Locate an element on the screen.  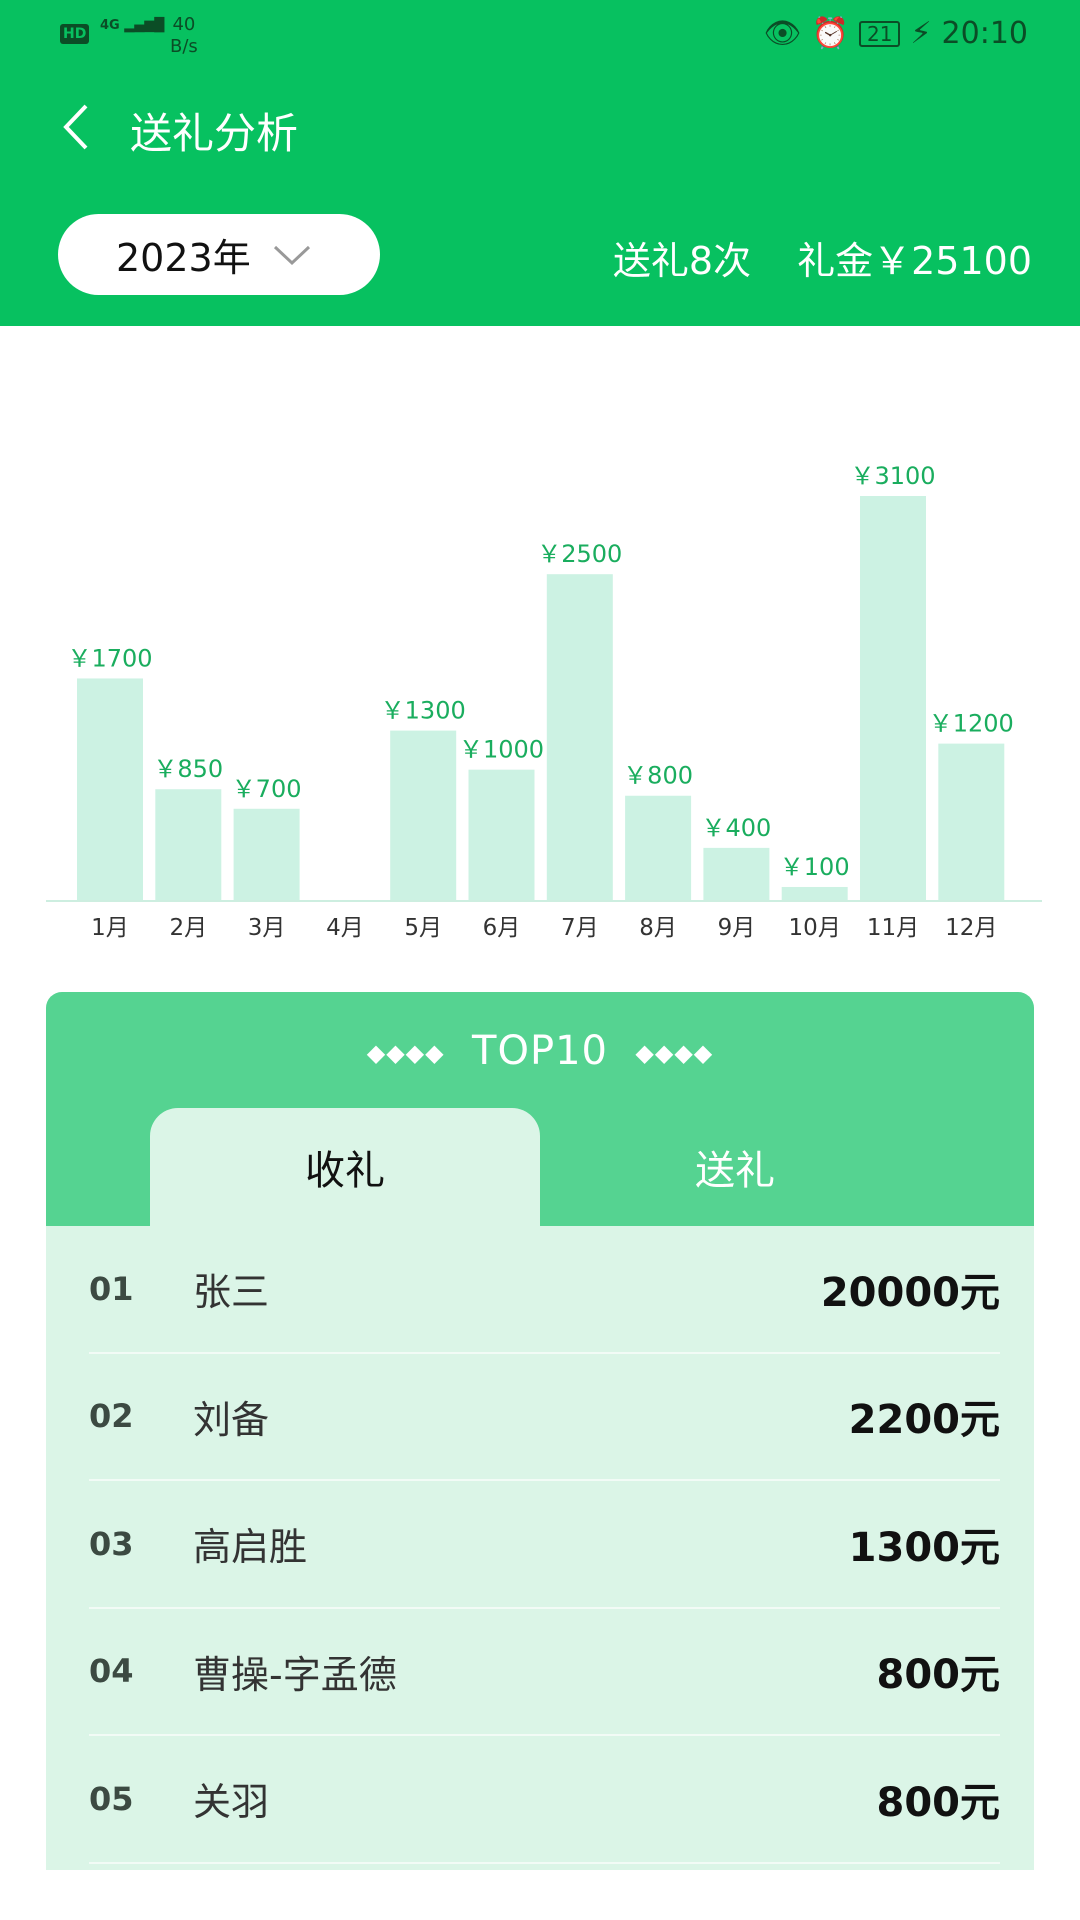
year-selector: 2023年 is located at coordinates (219, 254).